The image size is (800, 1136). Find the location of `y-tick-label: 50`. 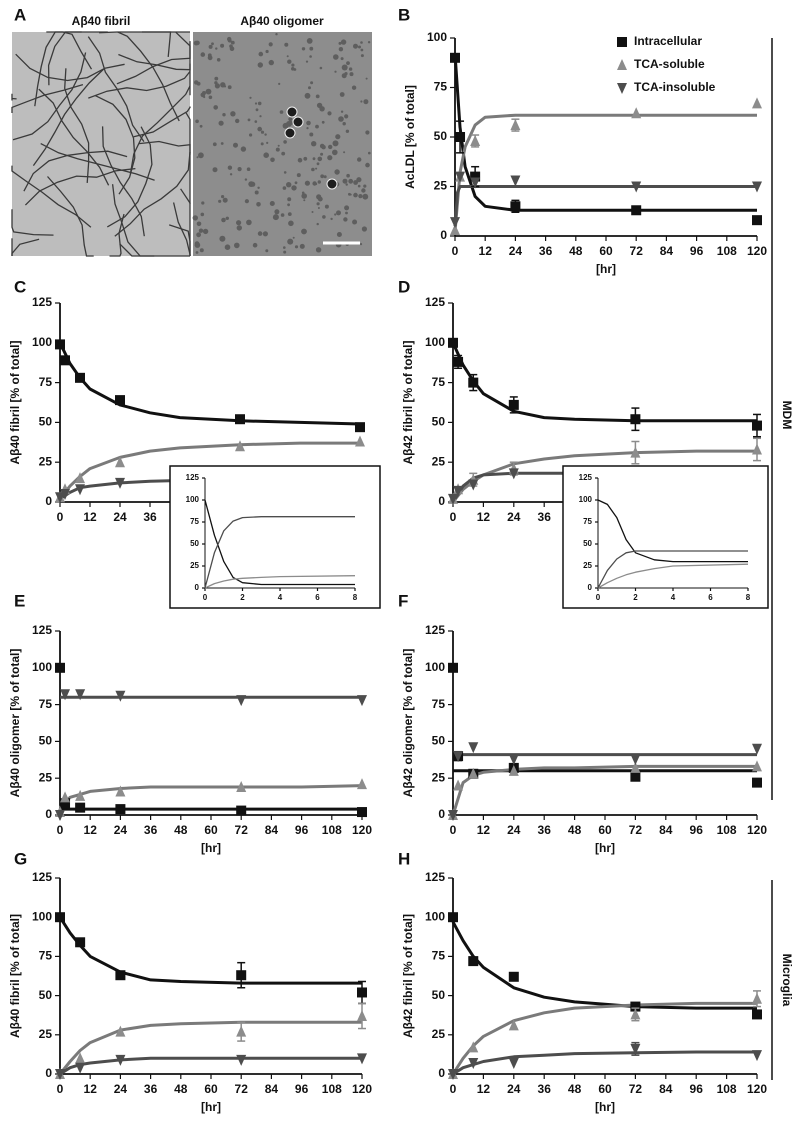

y-tick-label: 50 is located at coordinates (439, 422).